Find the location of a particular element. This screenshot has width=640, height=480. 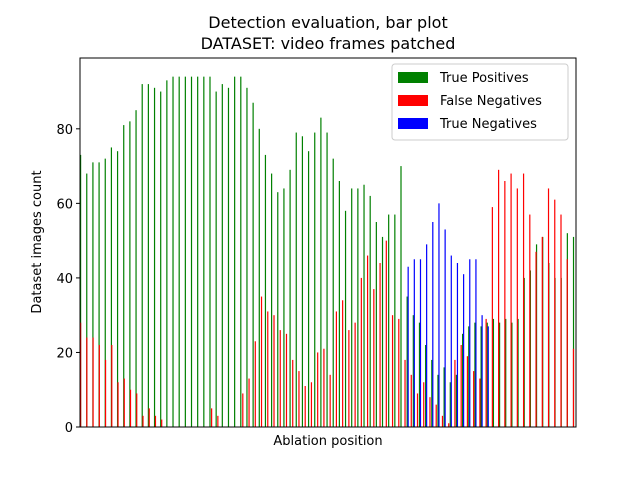

y-axis-ticks: 0 20 40 60 80 is located at coordinates (68, 279).